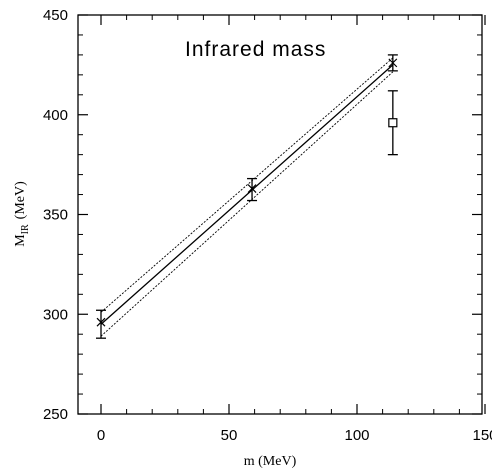 The width and height of the screenshot is (492, 469). What do you see at coordinates (55, 314) in the screenshot?
I see `y-tick-label: 300` at bounding box center [55, 314].